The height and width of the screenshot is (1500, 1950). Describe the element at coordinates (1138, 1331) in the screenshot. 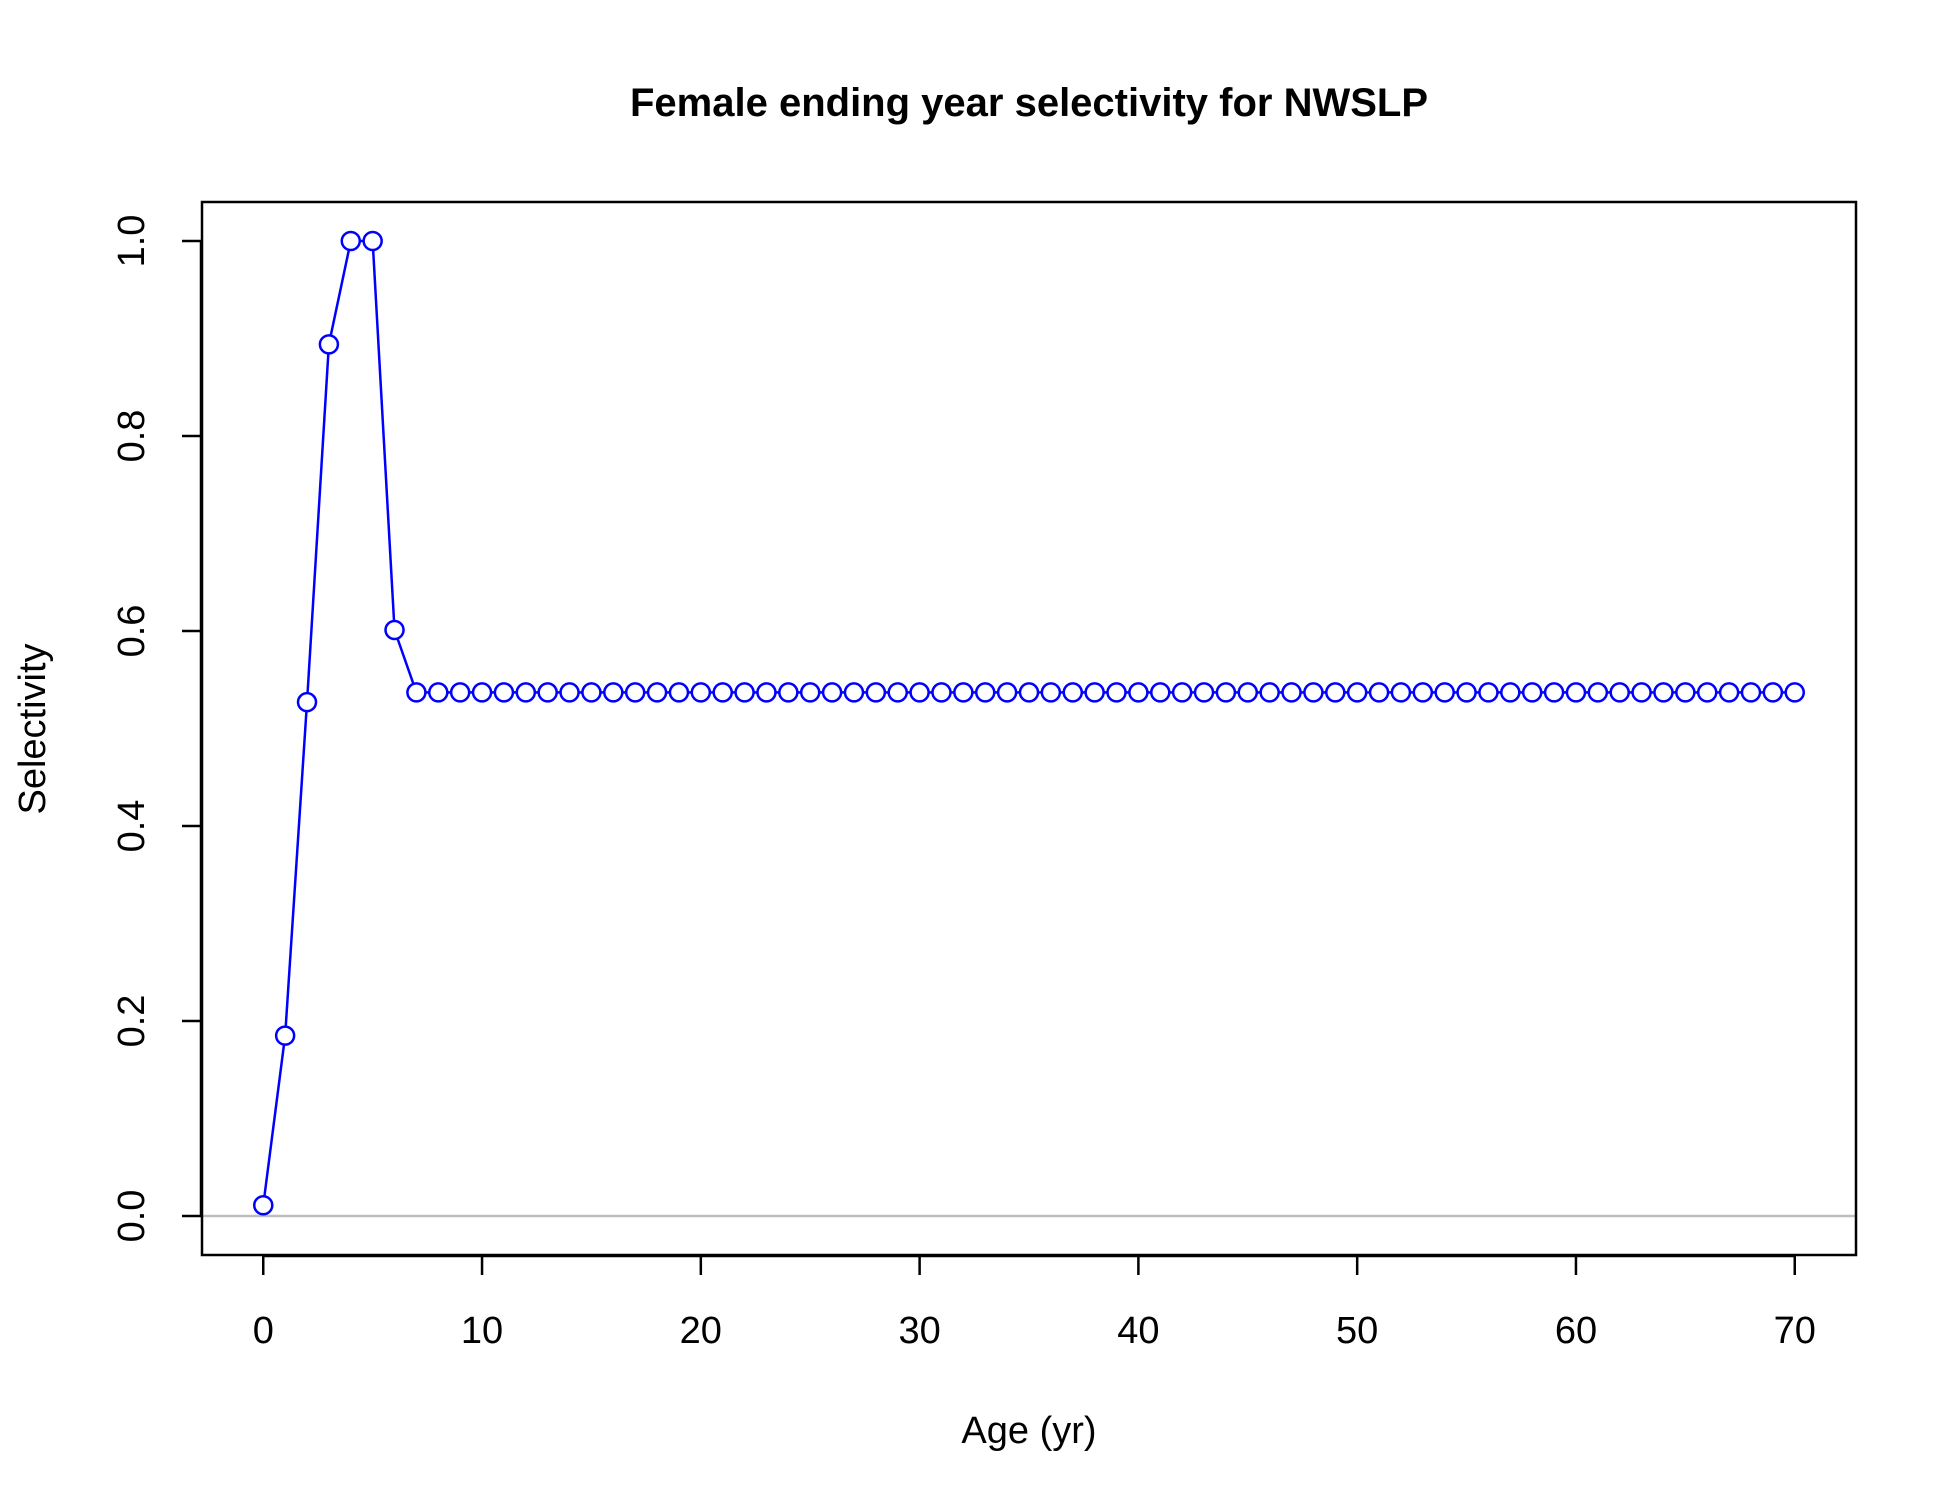

I see `x-tick-label: 40` at that location.